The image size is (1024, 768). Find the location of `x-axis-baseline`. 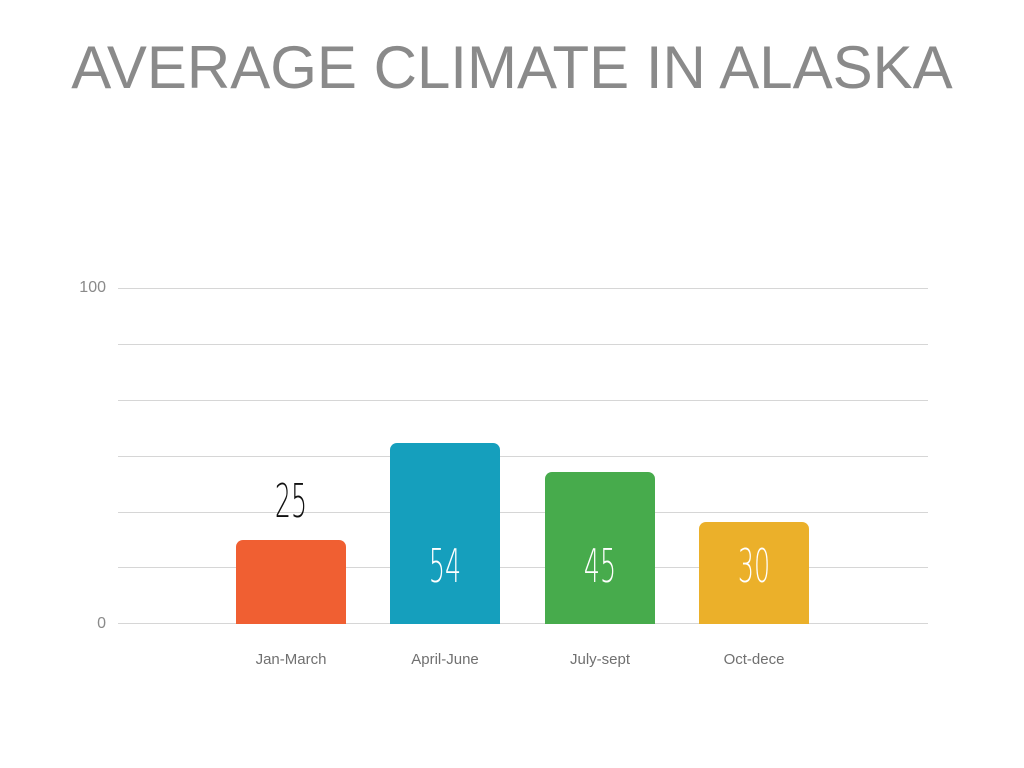

x-axis-baseline is located at coordinates (523, 623).